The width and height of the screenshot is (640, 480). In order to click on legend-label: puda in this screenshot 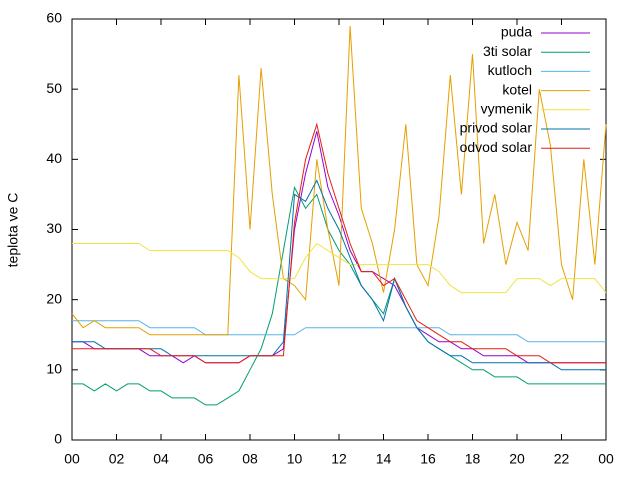, I will do `click(516, 32)`.